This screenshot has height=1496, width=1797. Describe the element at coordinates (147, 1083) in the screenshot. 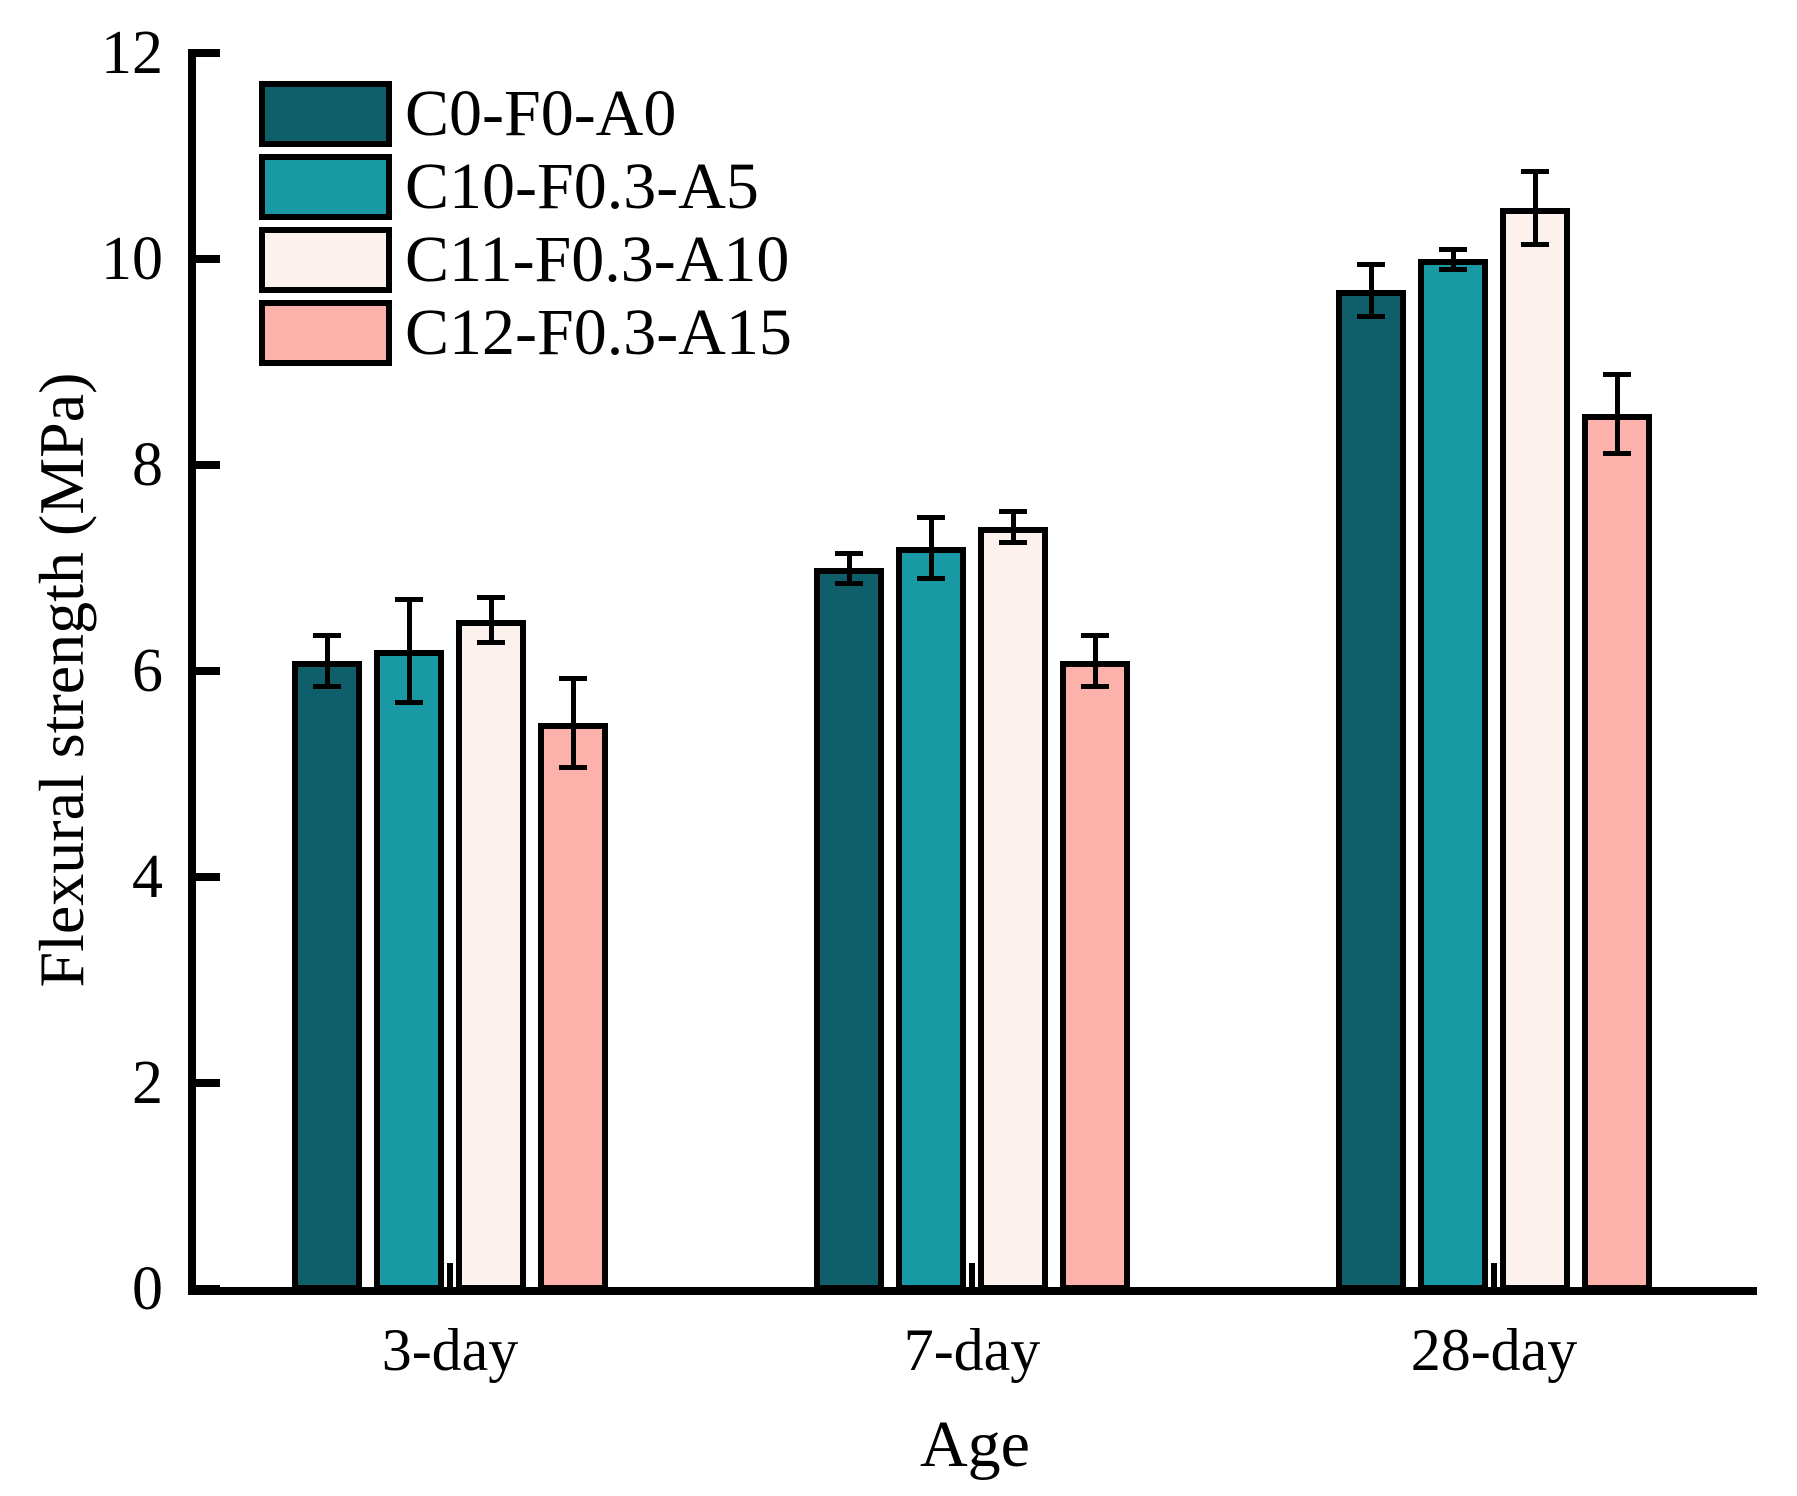

I see `y-tick-label: 2` at that location.